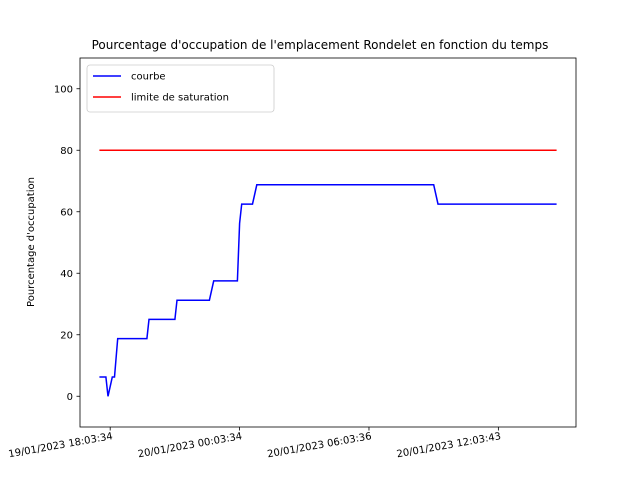 The image size is (640, 480). What do you see at coordinates (66, 212) in the screenshot?
I see `y-tick-label: 60` at bounding box center [66, 212].